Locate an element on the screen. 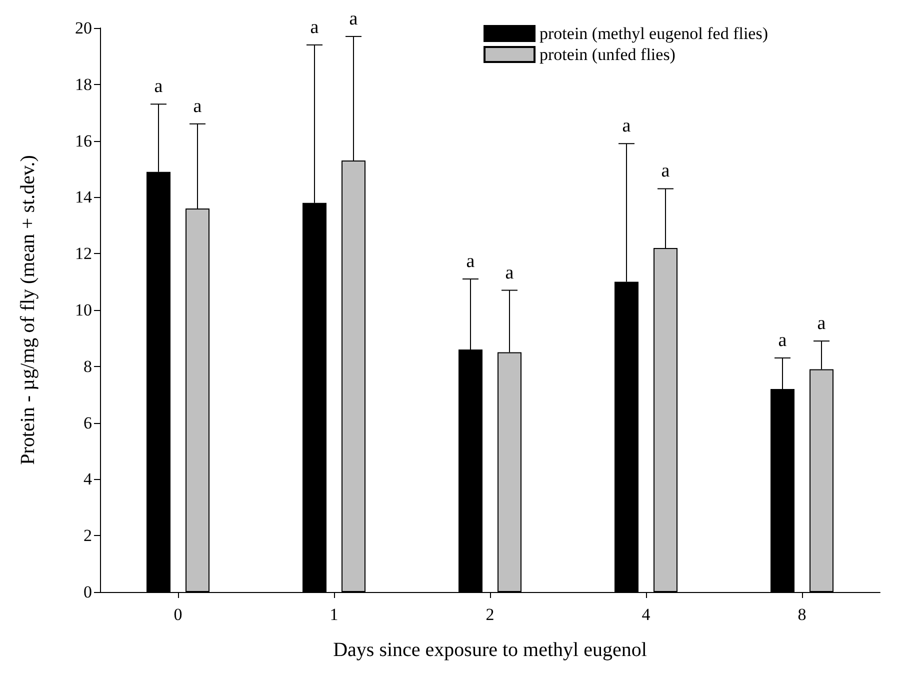  x-axis-title: Days since exposure to methyl eugenol is located at coordinates (490, 650).